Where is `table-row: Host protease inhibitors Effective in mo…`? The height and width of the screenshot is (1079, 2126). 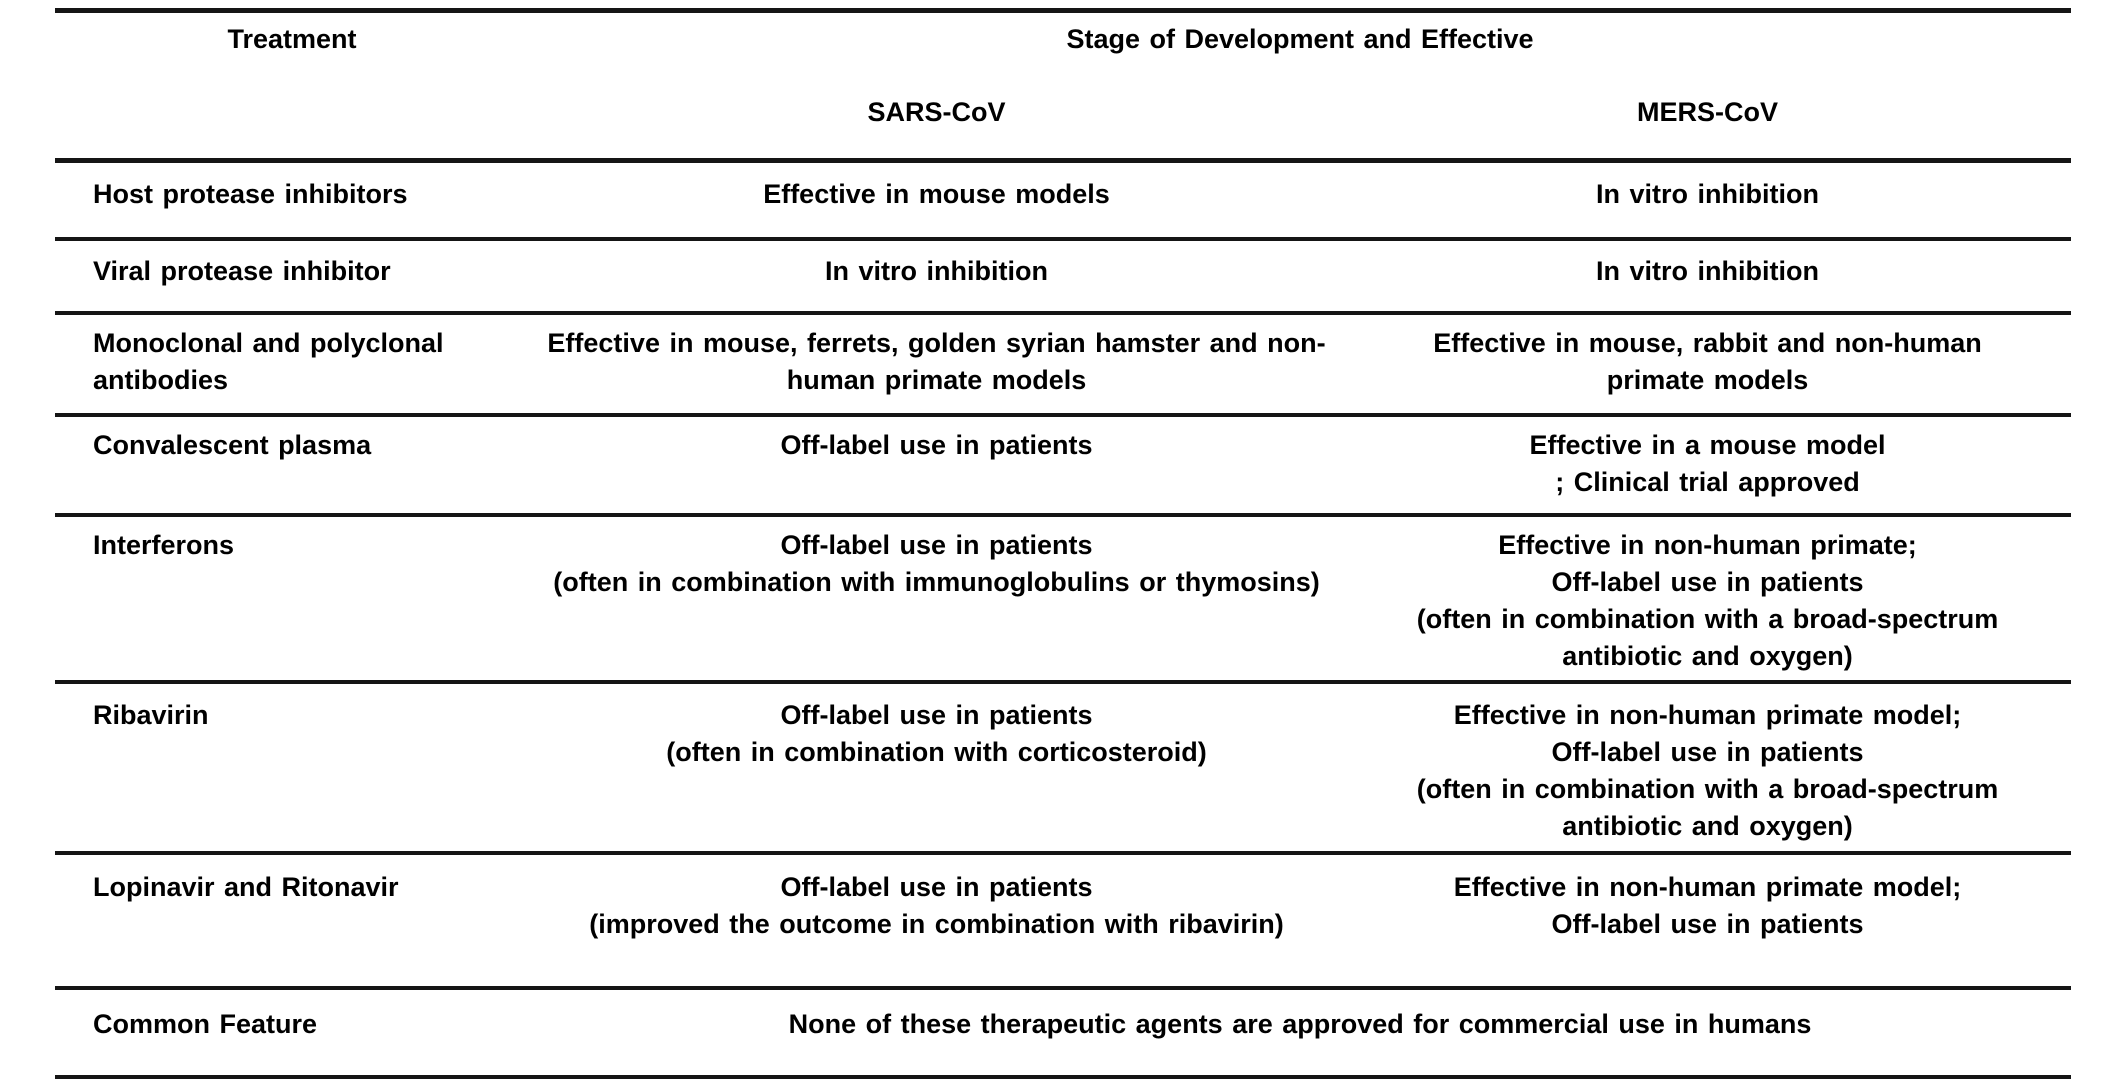 table-row: Host protease inhibitors Effective in mo… is located at coordinates (1063, 200).